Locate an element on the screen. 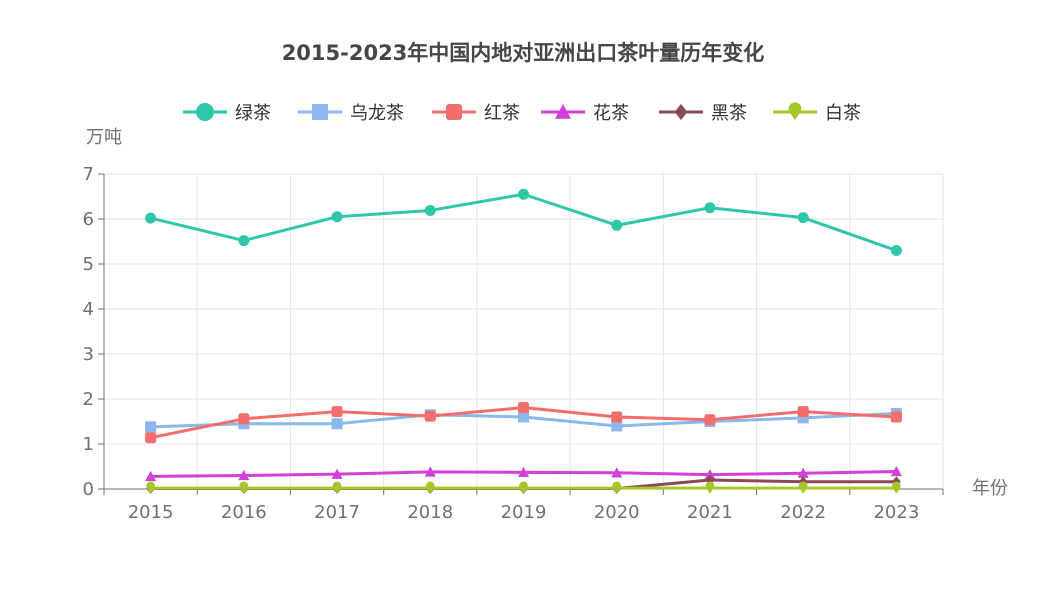 The height and width of the screenshot is (615, 1047). legend: 绿茶 乌龙茶 红茶 花茶 黑茶 白茶 is located at coordinates (522, 113).